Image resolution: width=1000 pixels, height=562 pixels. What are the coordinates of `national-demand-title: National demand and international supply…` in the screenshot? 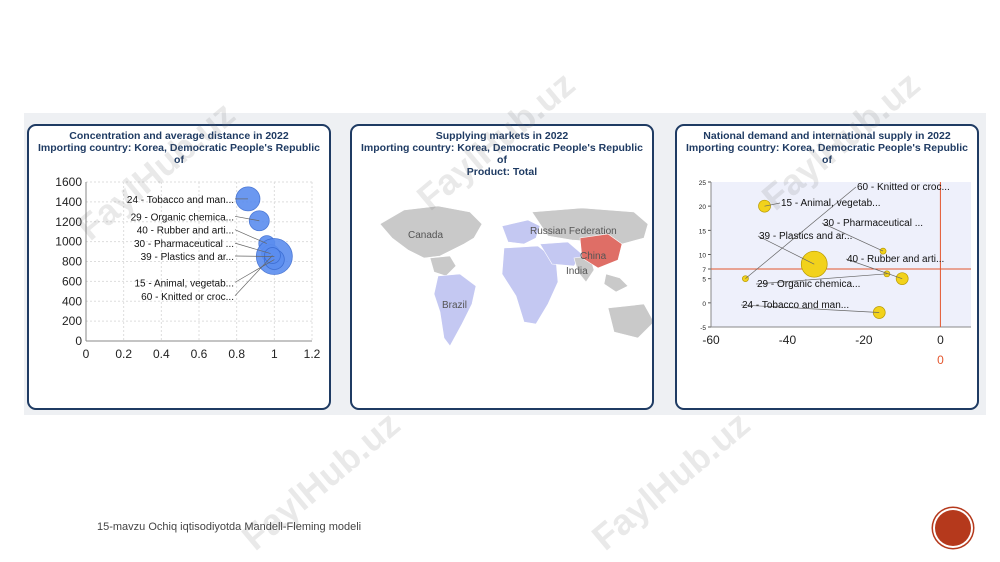 It's located at (827, 148).